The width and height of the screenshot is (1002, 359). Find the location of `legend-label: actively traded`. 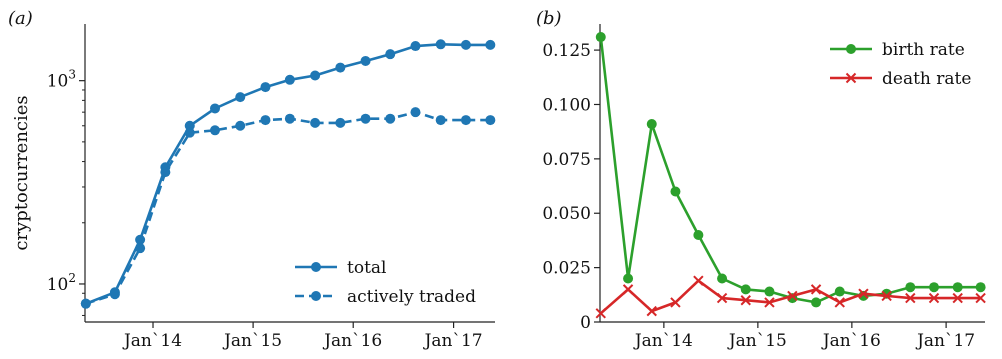

legend-label: actively traded is located at coordinates (411, 297).